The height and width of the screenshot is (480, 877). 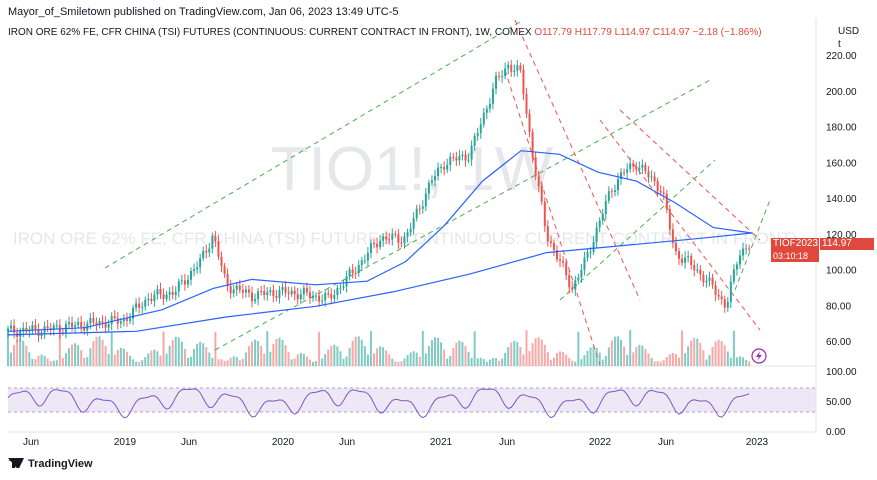 What do you see at coordinates (125, 442) in the screenshot?
I see `time-tick-label: 2019` at bounding box center [125, 442].